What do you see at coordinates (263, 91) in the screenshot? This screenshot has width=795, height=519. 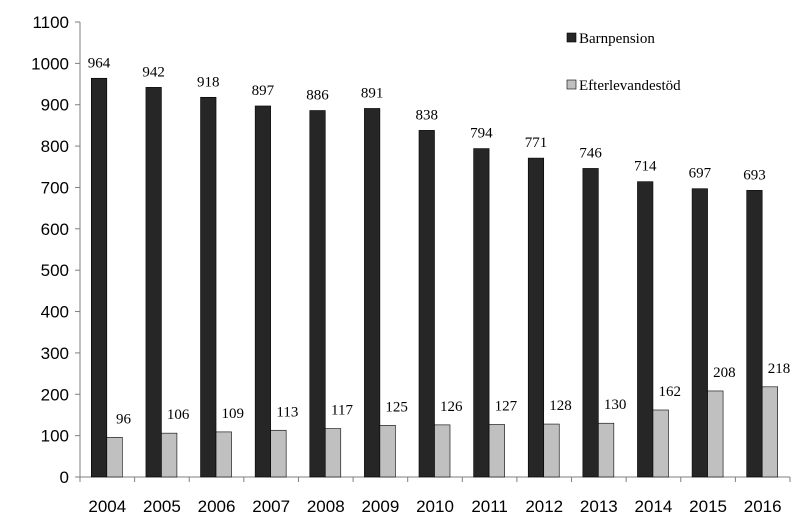 I see `data-label: 897` at bounding box center [263, 91].